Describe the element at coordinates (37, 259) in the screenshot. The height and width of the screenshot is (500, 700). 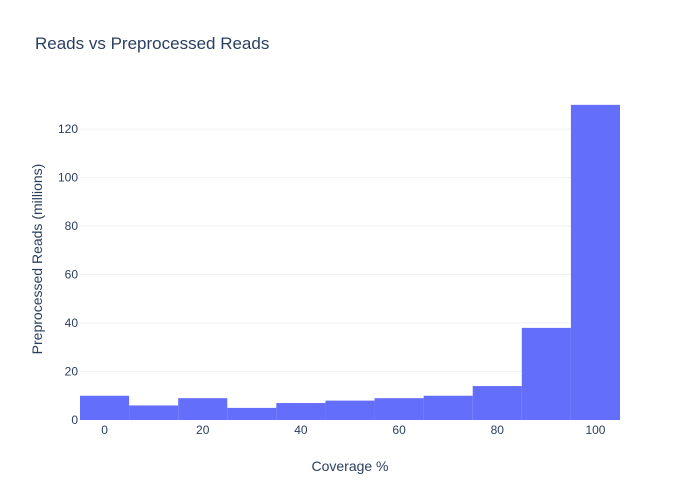
I see `y-axis-title: Preprocessed Reads (millions)` at that location.